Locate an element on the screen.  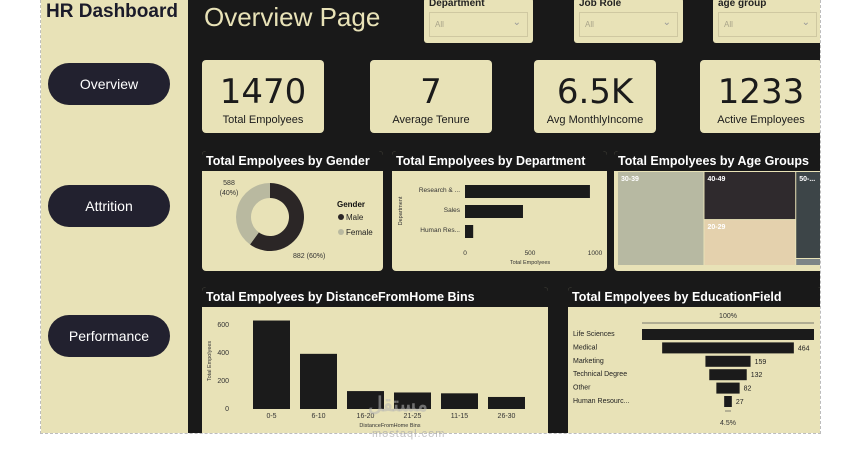
kpi-label: Total Empolyees is located at coordinates (263, 120).